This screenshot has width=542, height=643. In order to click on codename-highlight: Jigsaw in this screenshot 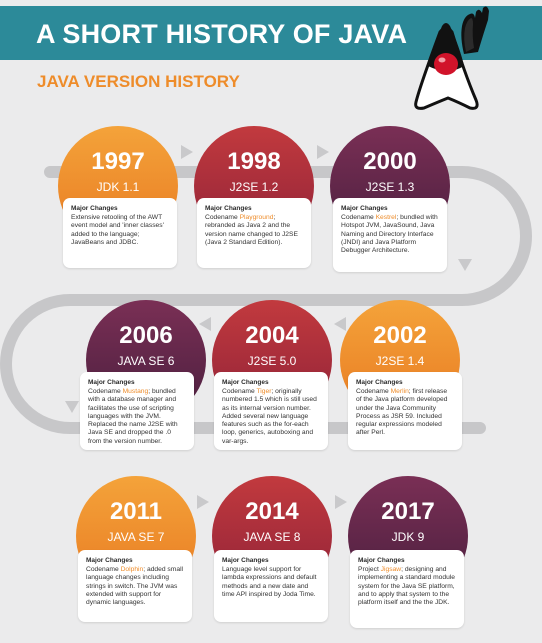, I will do `click(391, 569)`.